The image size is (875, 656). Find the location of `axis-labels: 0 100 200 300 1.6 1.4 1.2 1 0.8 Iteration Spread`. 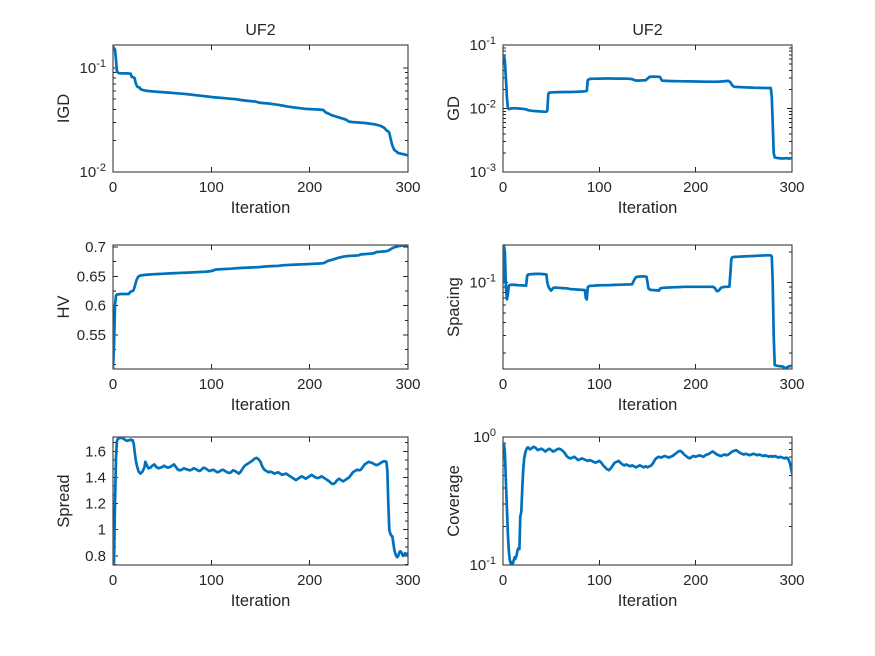

axis-labels: 0 100 200 300 1.6 1.4 1.2 1 0.8 Iteration Spread is located at coordinates (238, 526).